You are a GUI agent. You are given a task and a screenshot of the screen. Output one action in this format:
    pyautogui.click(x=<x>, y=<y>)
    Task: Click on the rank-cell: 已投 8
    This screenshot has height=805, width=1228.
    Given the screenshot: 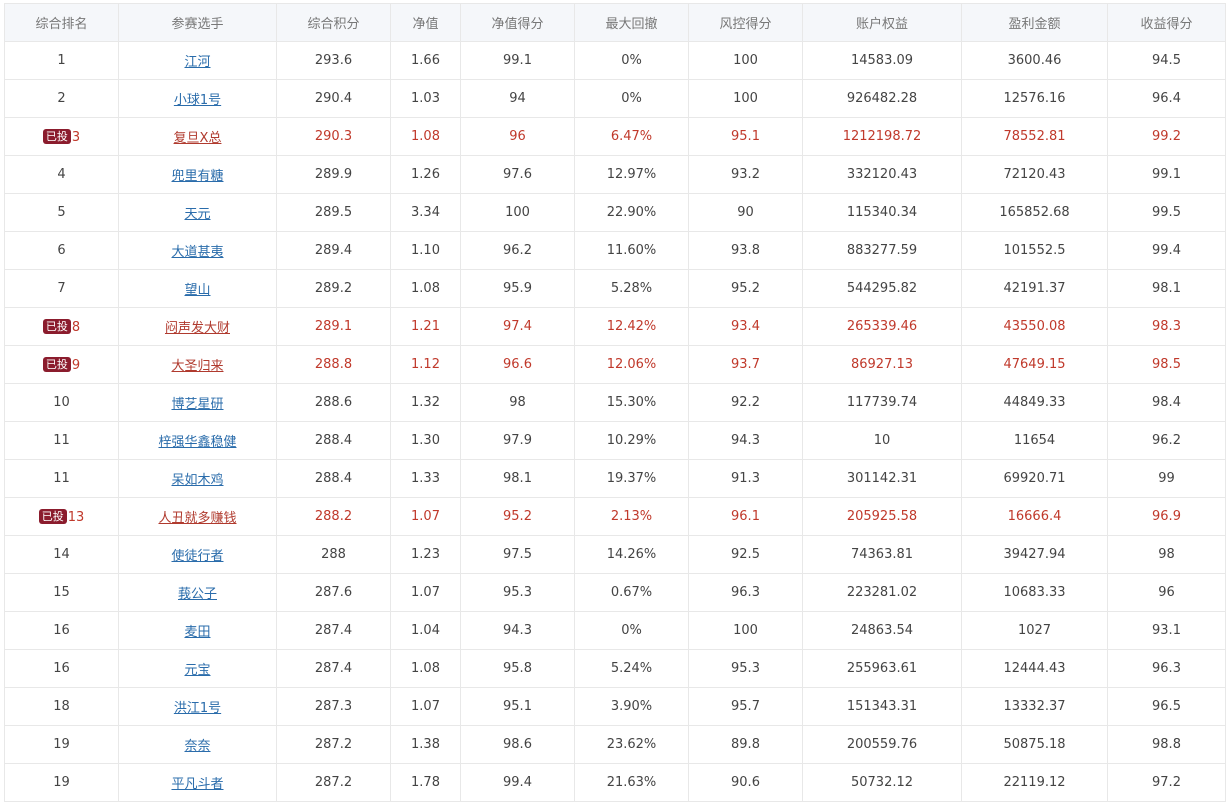 What is the action you would take?
    pyautogui.click(x=61, y=326)
    